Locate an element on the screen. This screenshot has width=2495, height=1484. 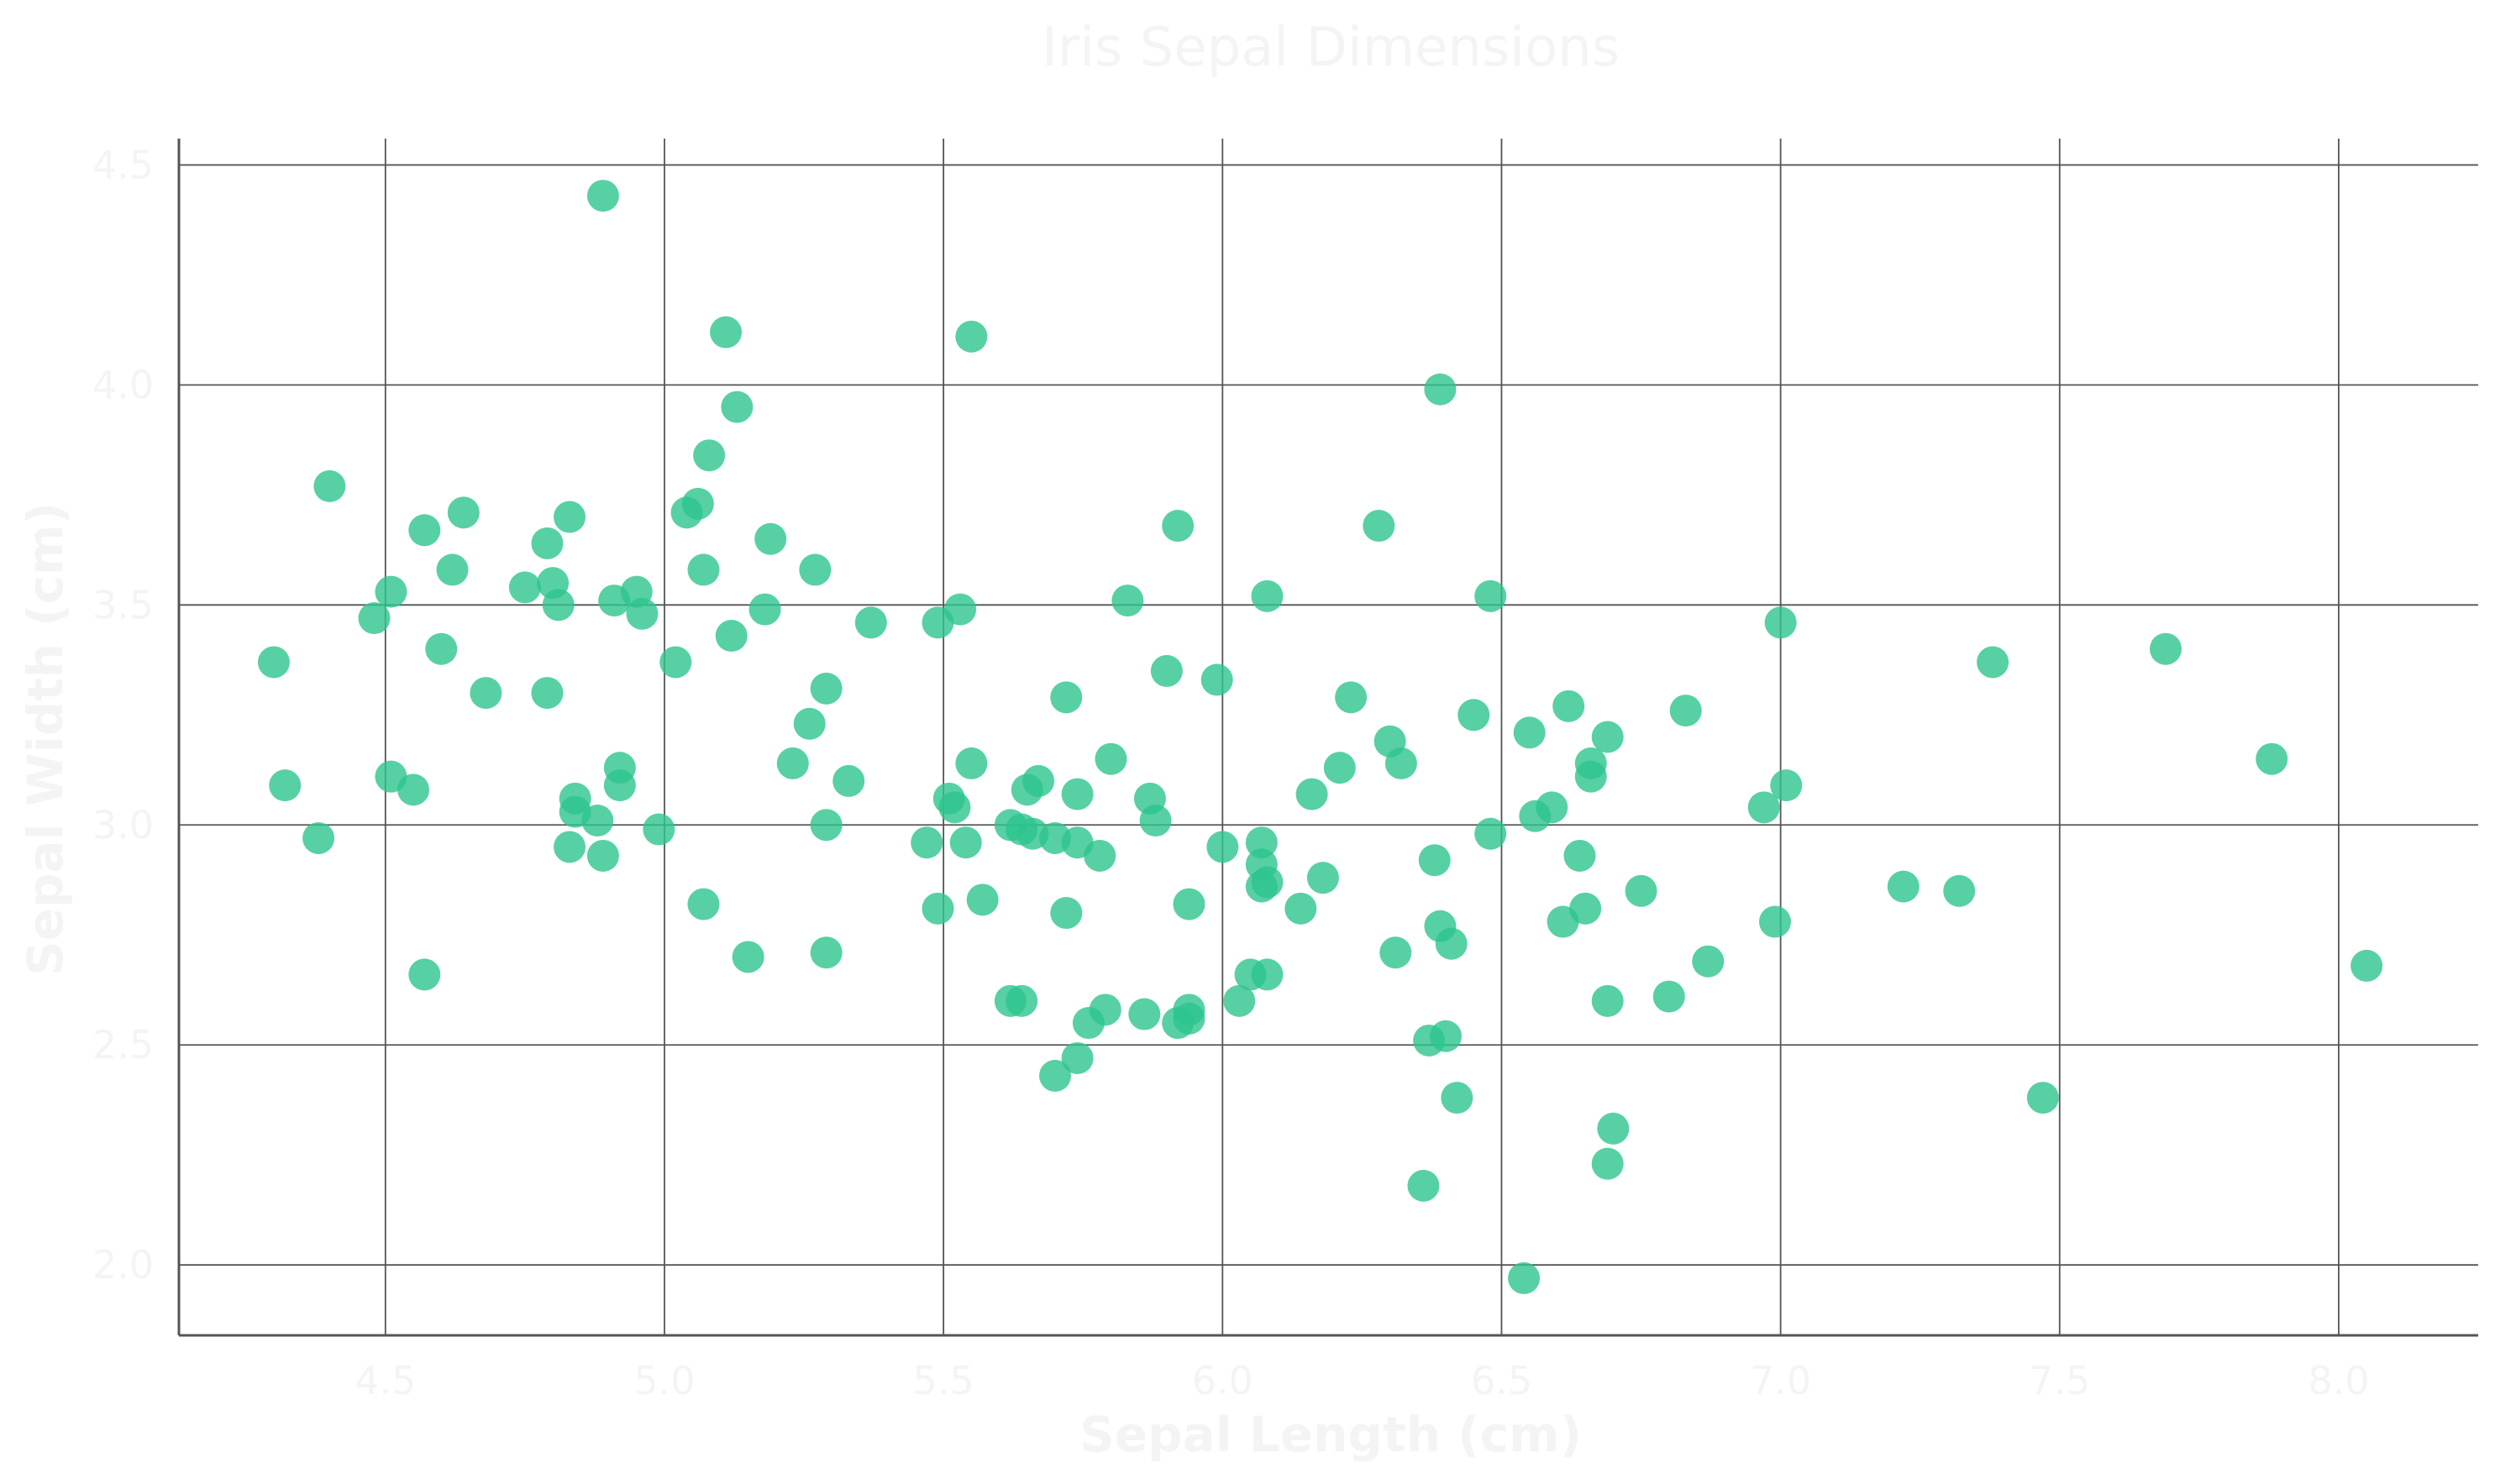
x-tick-label: 6.0 is located at coordinates (1223, 1381).